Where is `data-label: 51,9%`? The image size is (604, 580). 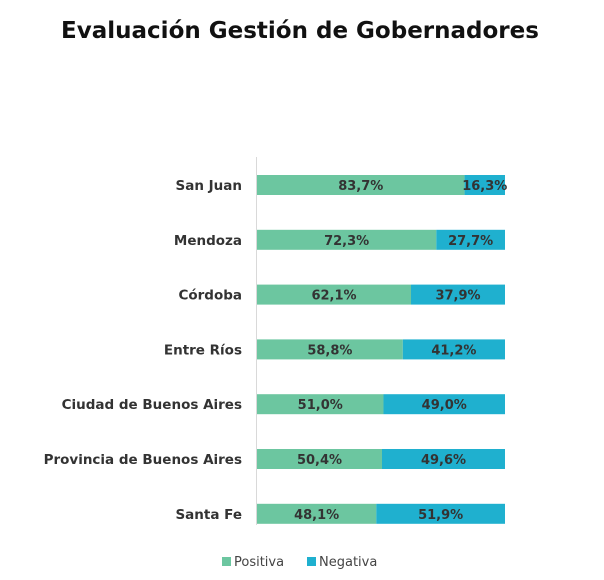
data-label: 51,9% is located at coordinates (440, 515).